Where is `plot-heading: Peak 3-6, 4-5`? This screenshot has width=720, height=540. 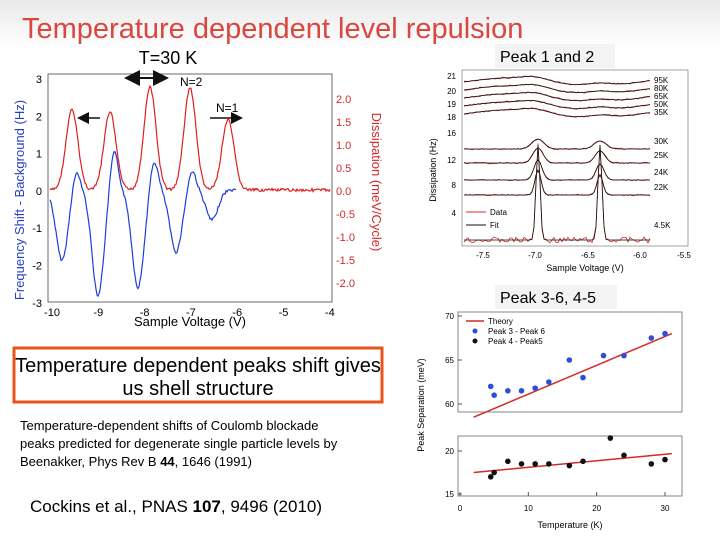 plot-heading: Peak 3-6, 4-5 is located at coordinates (548, 298).